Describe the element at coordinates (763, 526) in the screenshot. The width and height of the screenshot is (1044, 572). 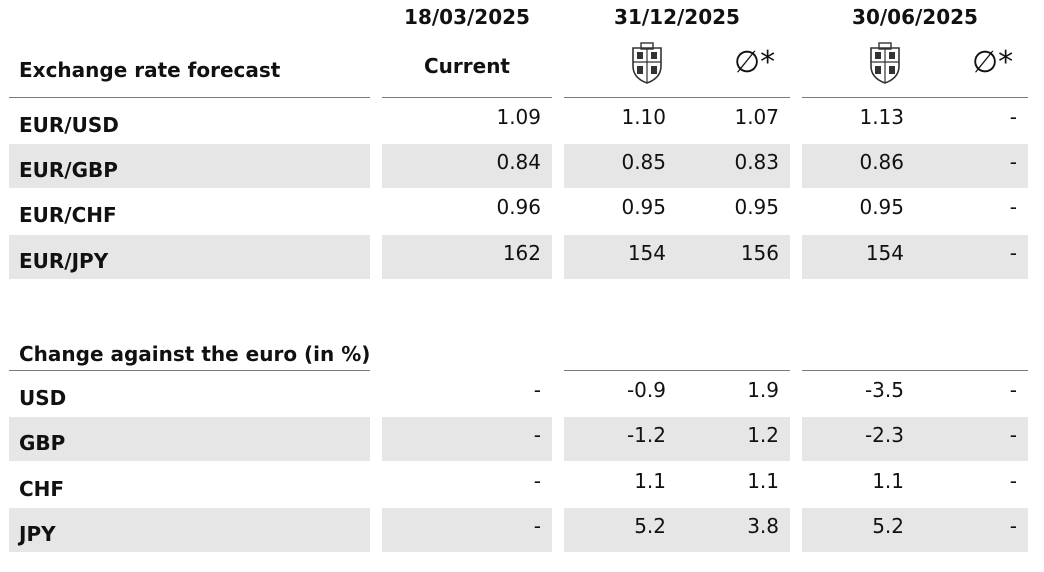
I see `value-consensus: 3.8` at that location.